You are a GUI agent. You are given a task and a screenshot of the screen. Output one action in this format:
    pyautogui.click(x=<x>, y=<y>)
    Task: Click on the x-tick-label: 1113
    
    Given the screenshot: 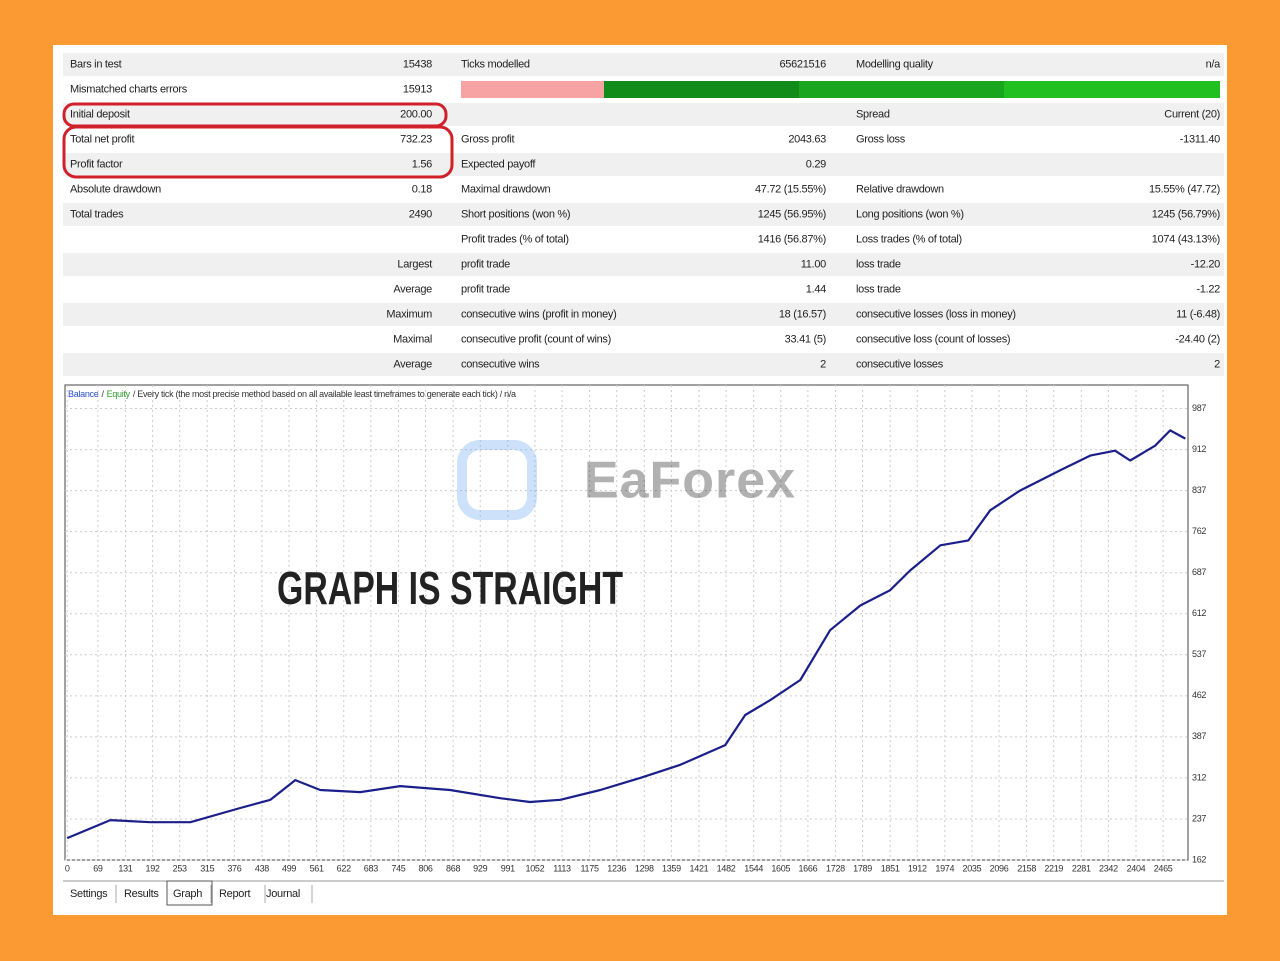 What is the action you would take?
    pyautogui.click(x=562, y=868)
    